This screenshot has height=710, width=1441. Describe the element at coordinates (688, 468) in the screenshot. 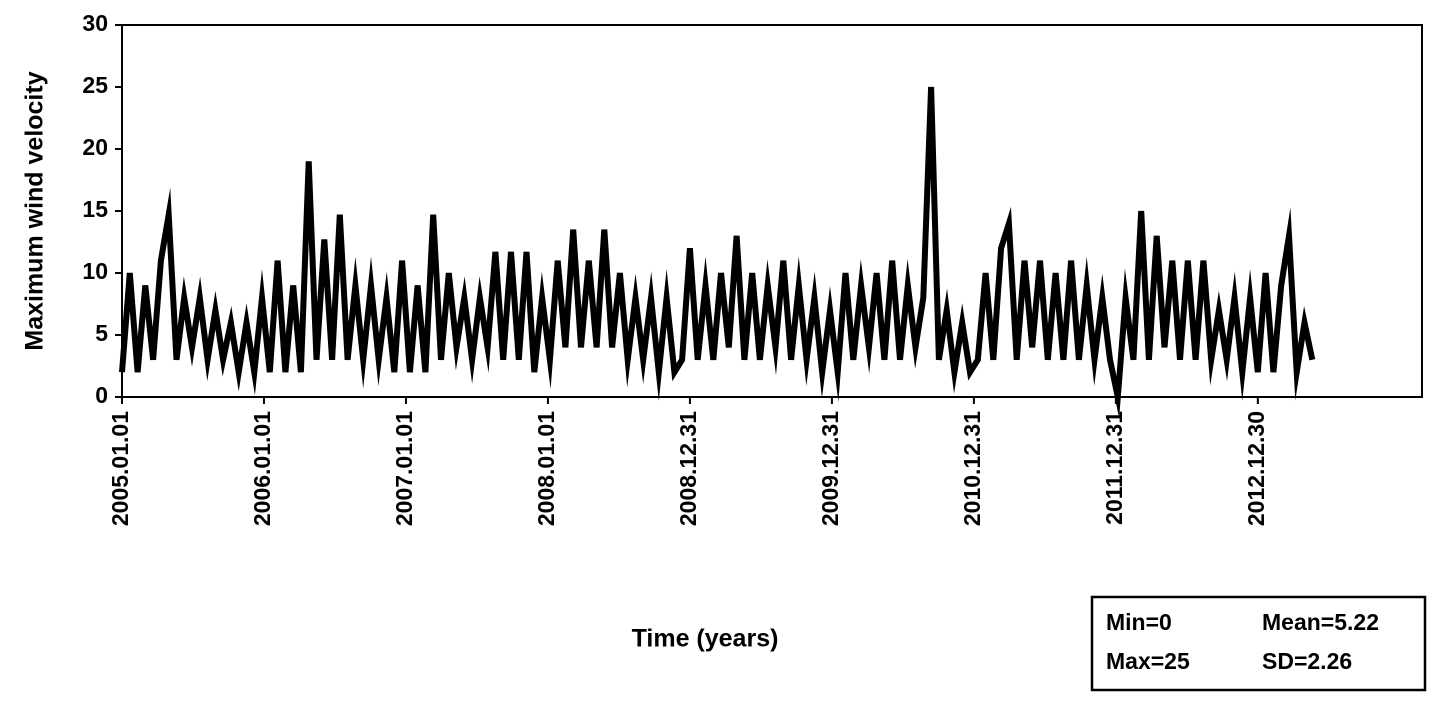

I see `x-tick-label: 2008.12.31` at that location.